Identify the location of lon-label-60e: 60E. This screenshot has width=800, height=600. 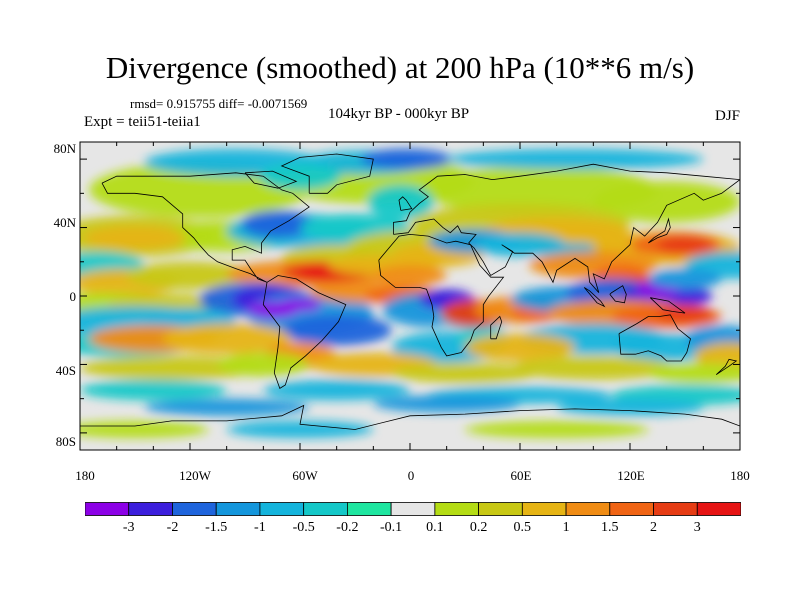
(521, 475).